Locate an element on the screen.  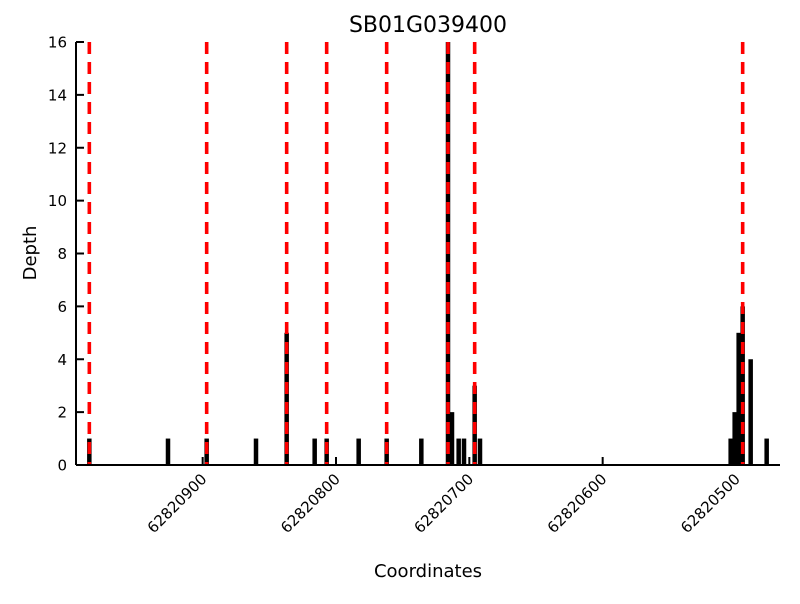
y-tick-label: 10 is located at coordinates (57, 201).